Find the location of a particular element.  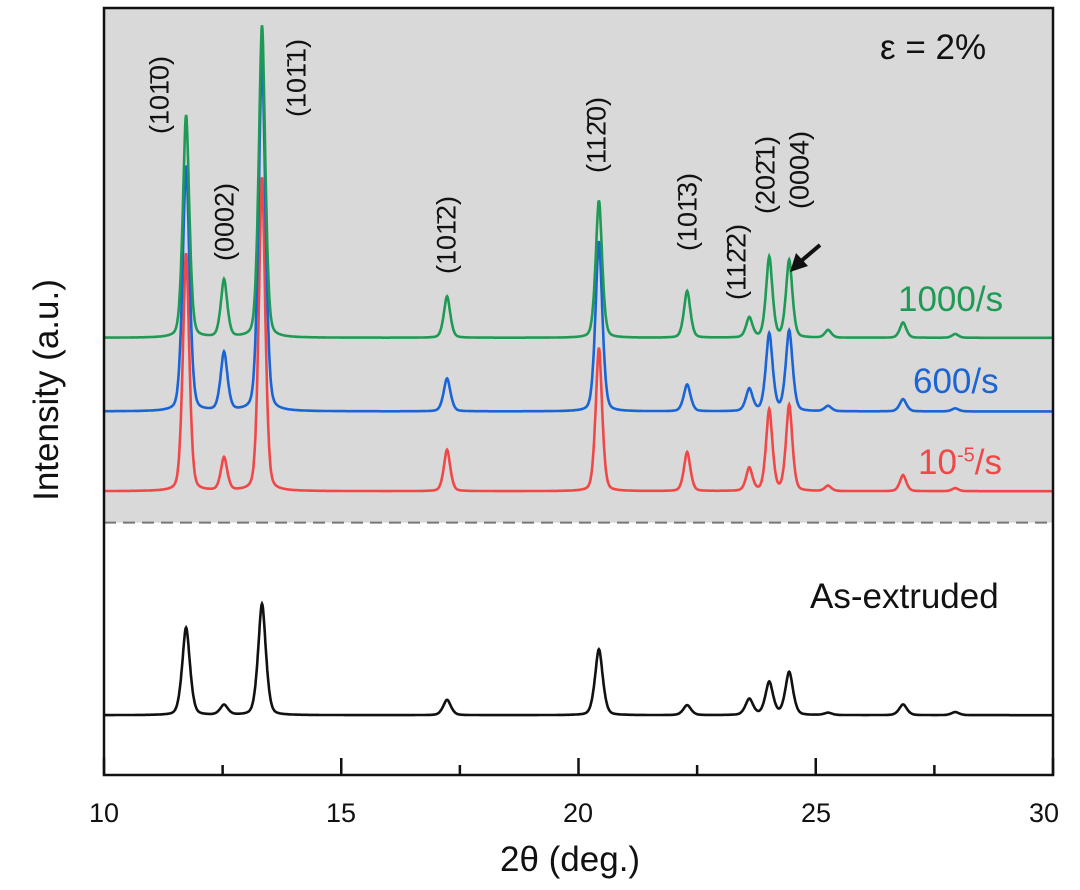

legend-quasistatic-exp: -5 is located at coordinates (965, 455).